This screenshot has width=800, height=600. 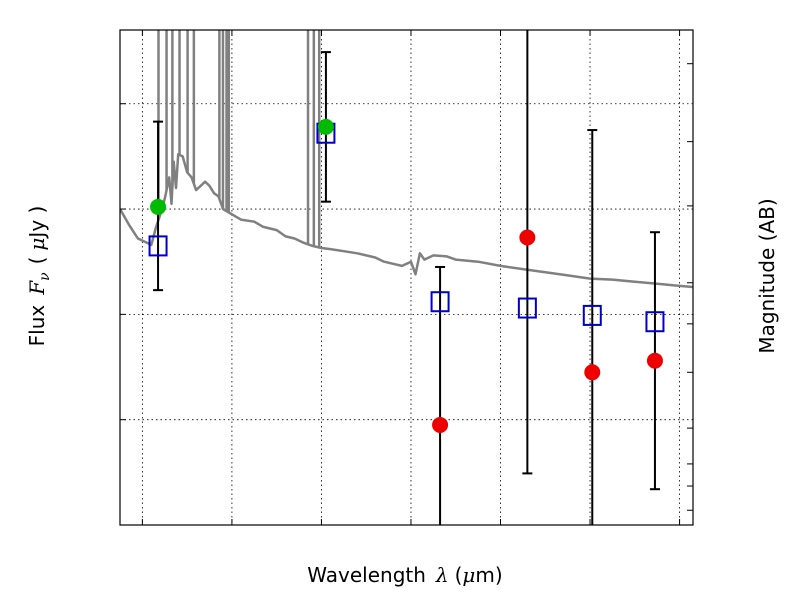 I want to click on y-axis-label-subscript: ν, so click(x=45, y=276).